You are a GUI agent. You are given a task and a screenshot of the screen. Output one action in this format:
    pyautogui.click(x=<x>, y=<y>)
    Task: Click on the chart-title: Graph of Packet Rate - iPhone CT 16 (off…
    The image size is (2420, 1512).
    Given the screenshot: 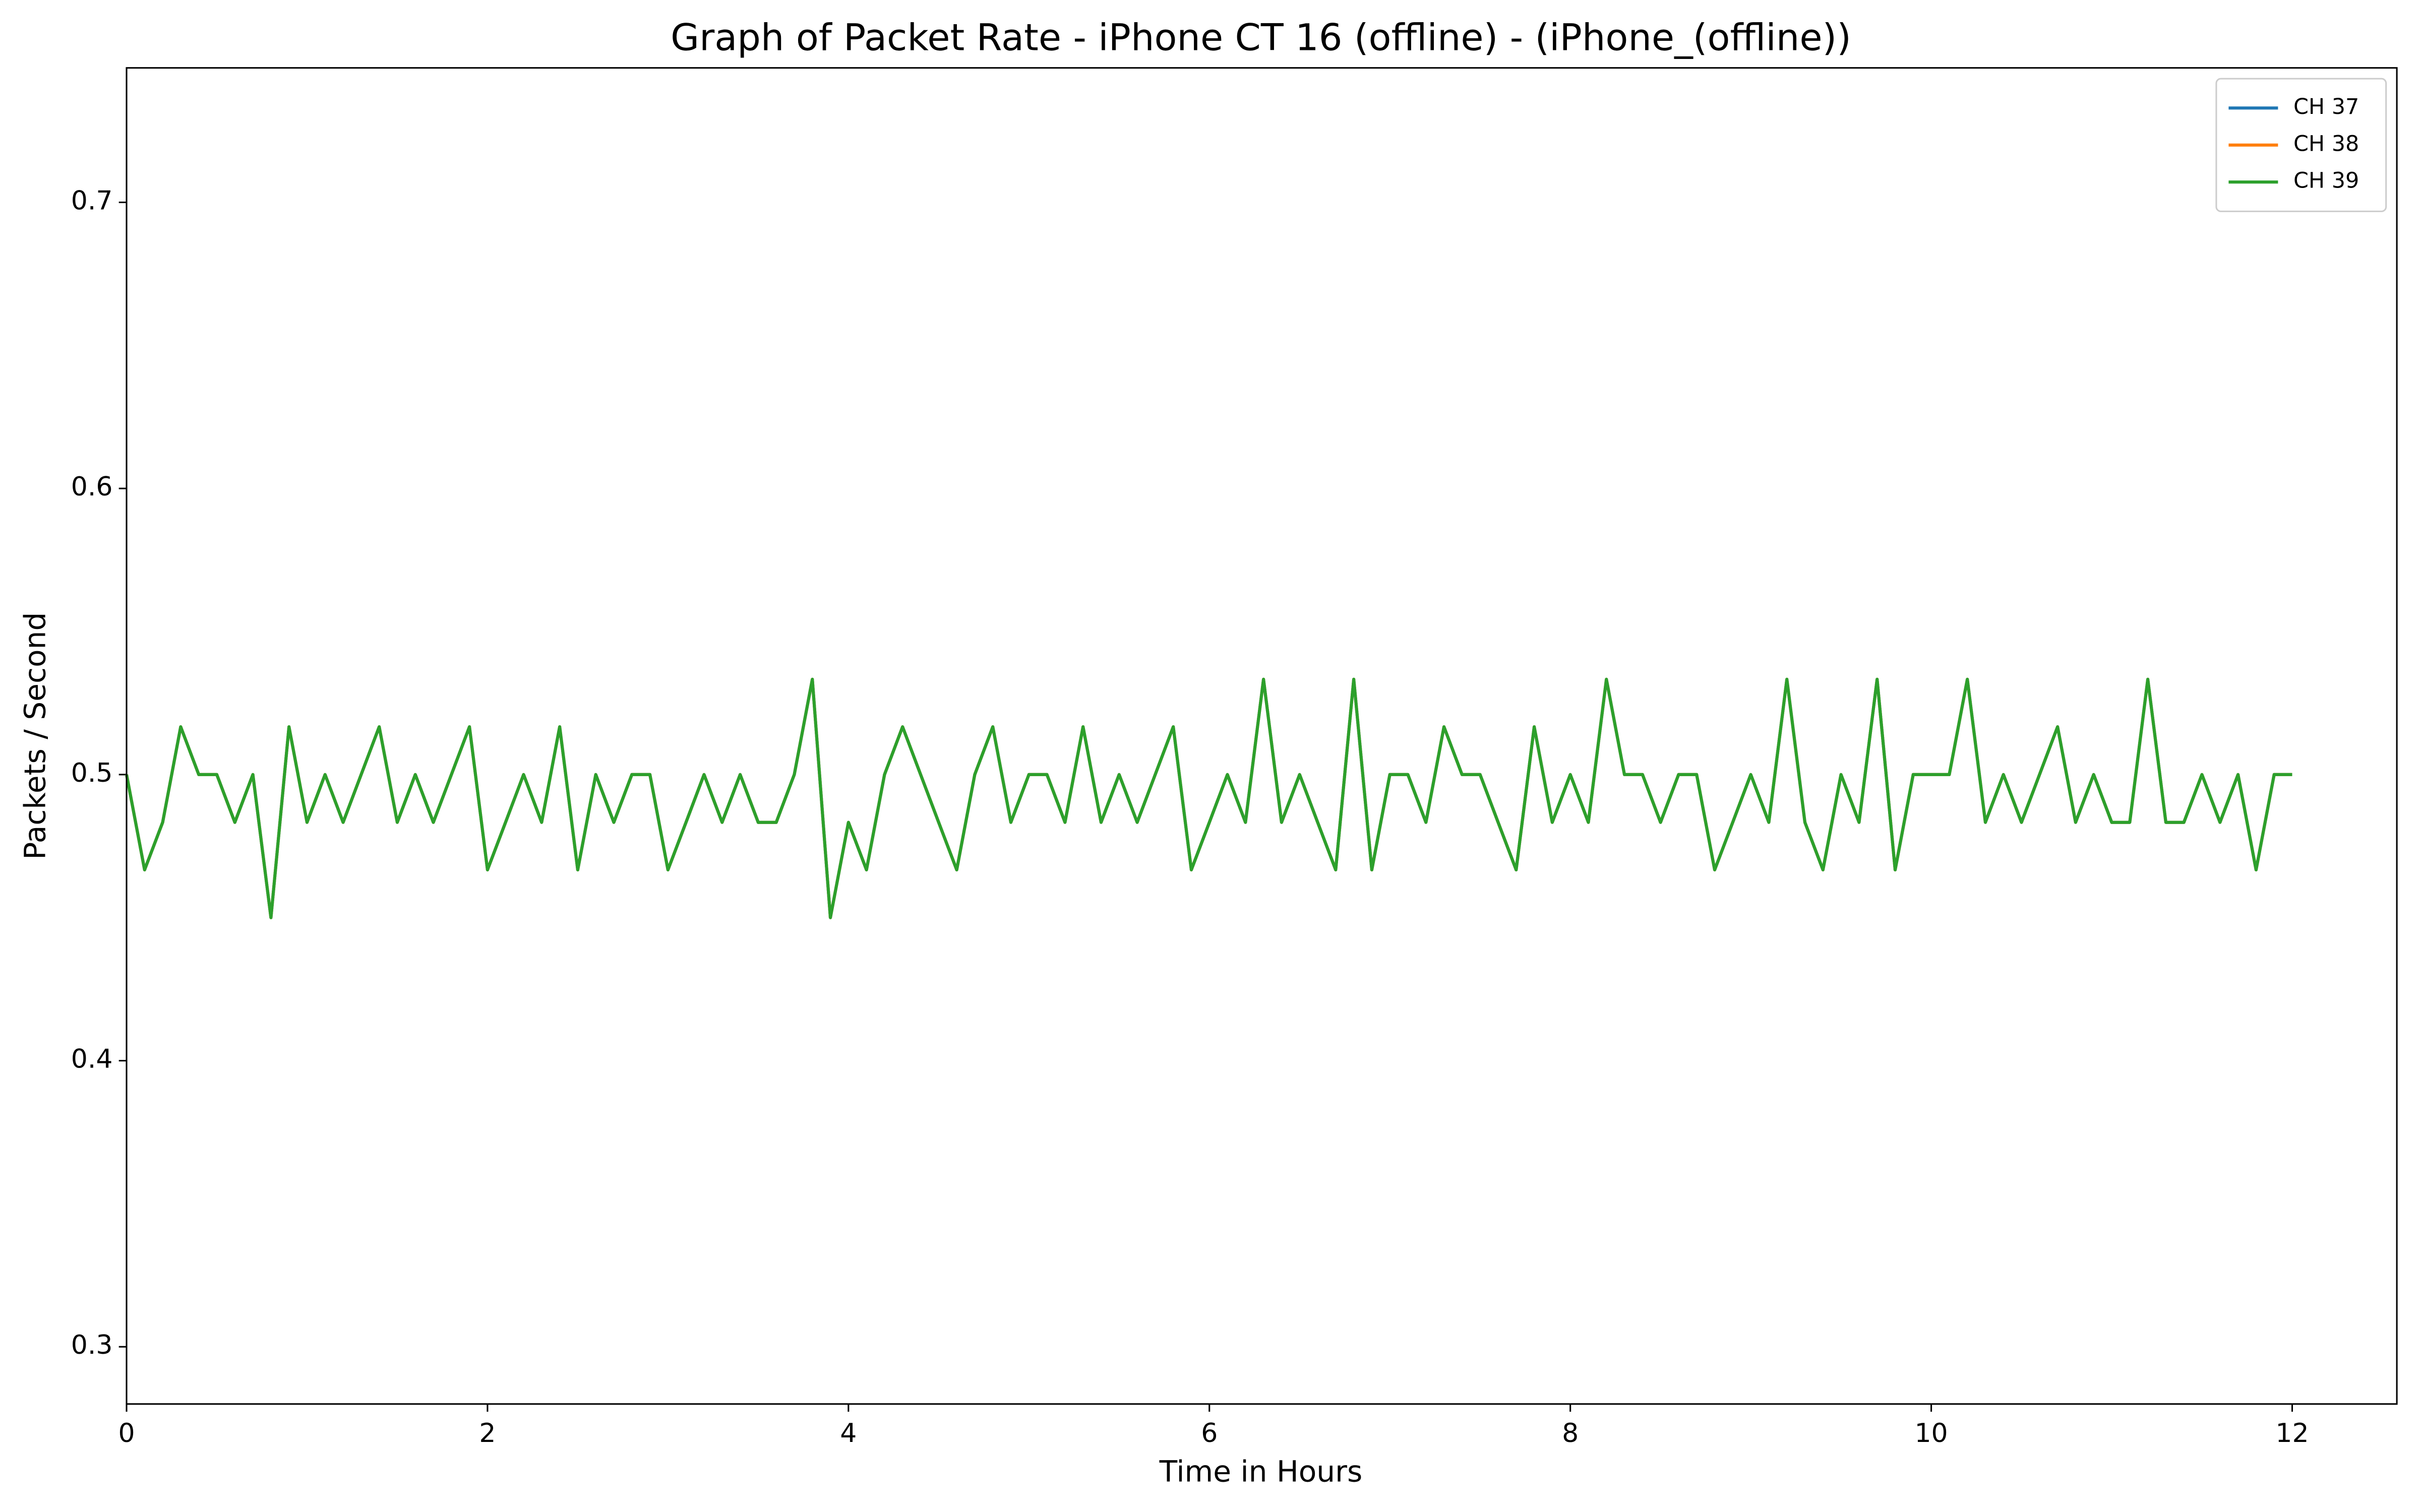 What is the action you would take?
    pyautogui.click(x=1261, y=38)
    